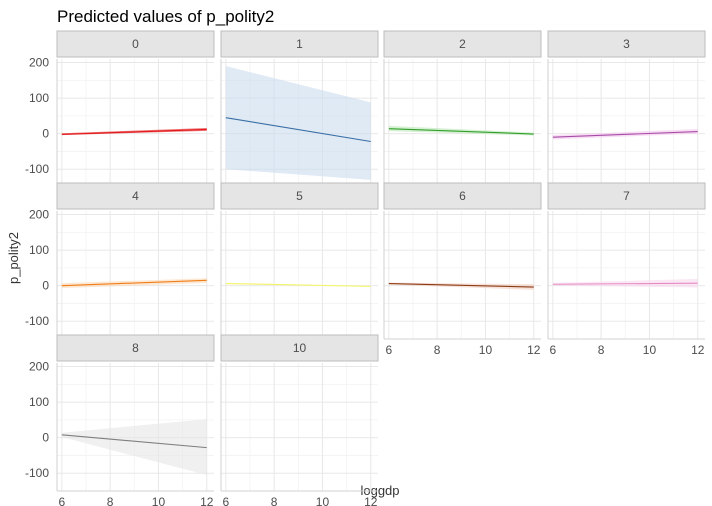  What do you see at coordinates (626, 269) in the screenshot?
I see `facet-panel-7: 7 6 8 10 12` at bounding box center [626, 269].